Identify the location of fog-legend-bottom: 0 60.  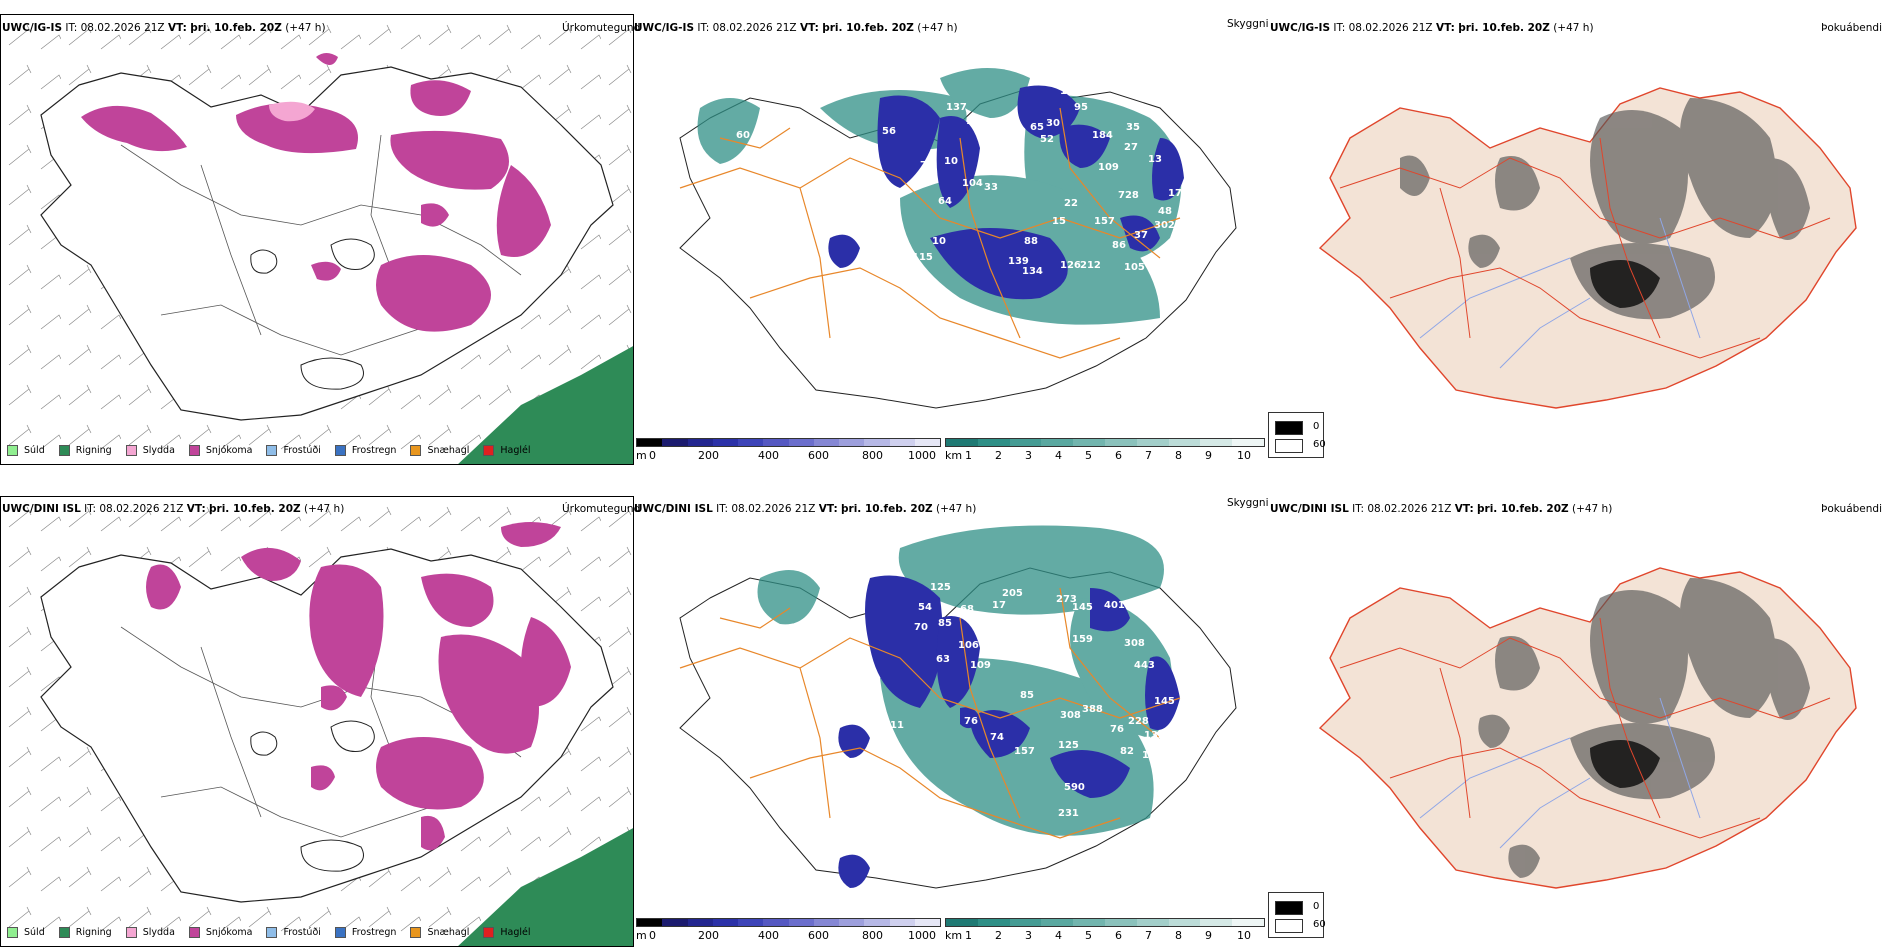
(1297, 915).